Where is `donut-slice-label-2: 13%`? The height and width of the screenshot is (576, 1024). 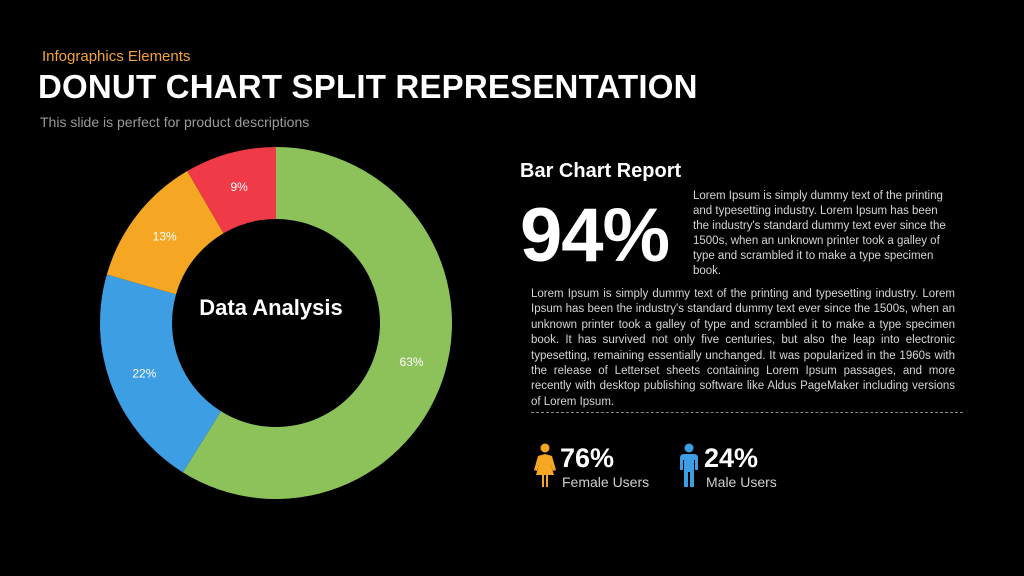 donut-slice-label-2: 13% is located at coordinates (165, 236).